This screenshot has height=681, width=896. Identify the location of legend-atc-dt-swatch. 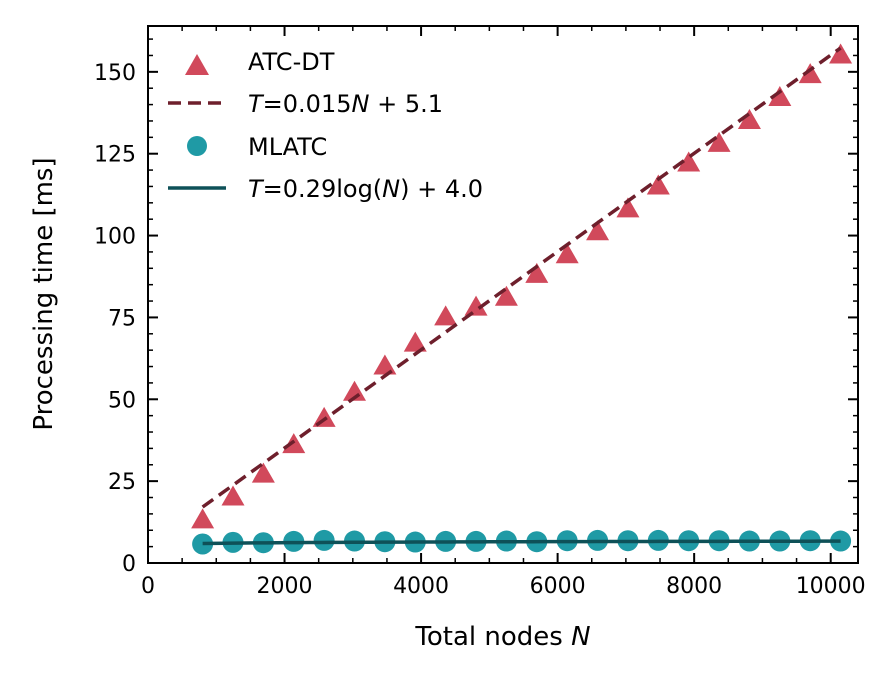
(197, 64).